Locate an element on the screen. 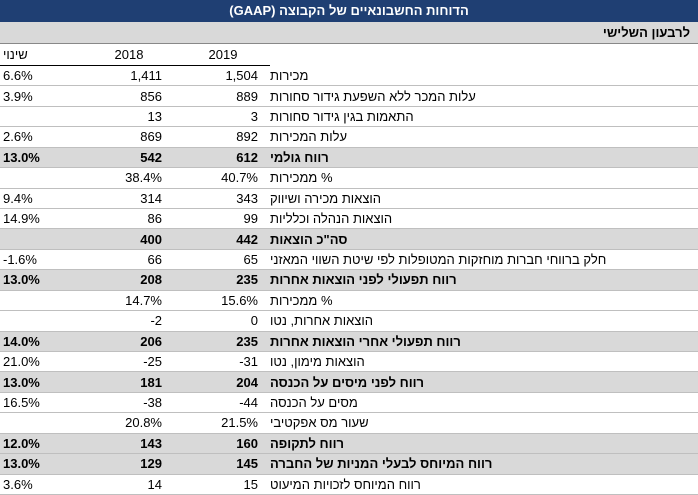 Image resolution: width=698 pixels, height=495 pixels. value-cell-text: 204 is located at coordinates (247, 382).